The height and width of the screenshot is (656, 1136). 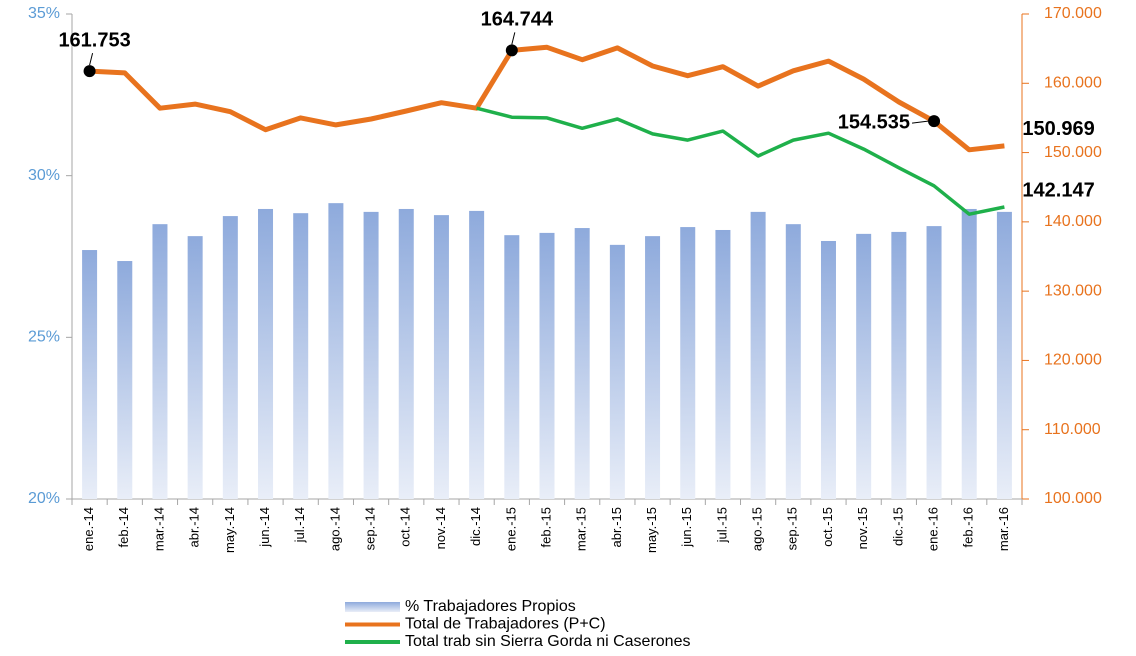 What do you see at coordinates (1073, 360) in the screenshot?
I see `y2-tick-label: 120.000` at bounding box center [1073, 360].